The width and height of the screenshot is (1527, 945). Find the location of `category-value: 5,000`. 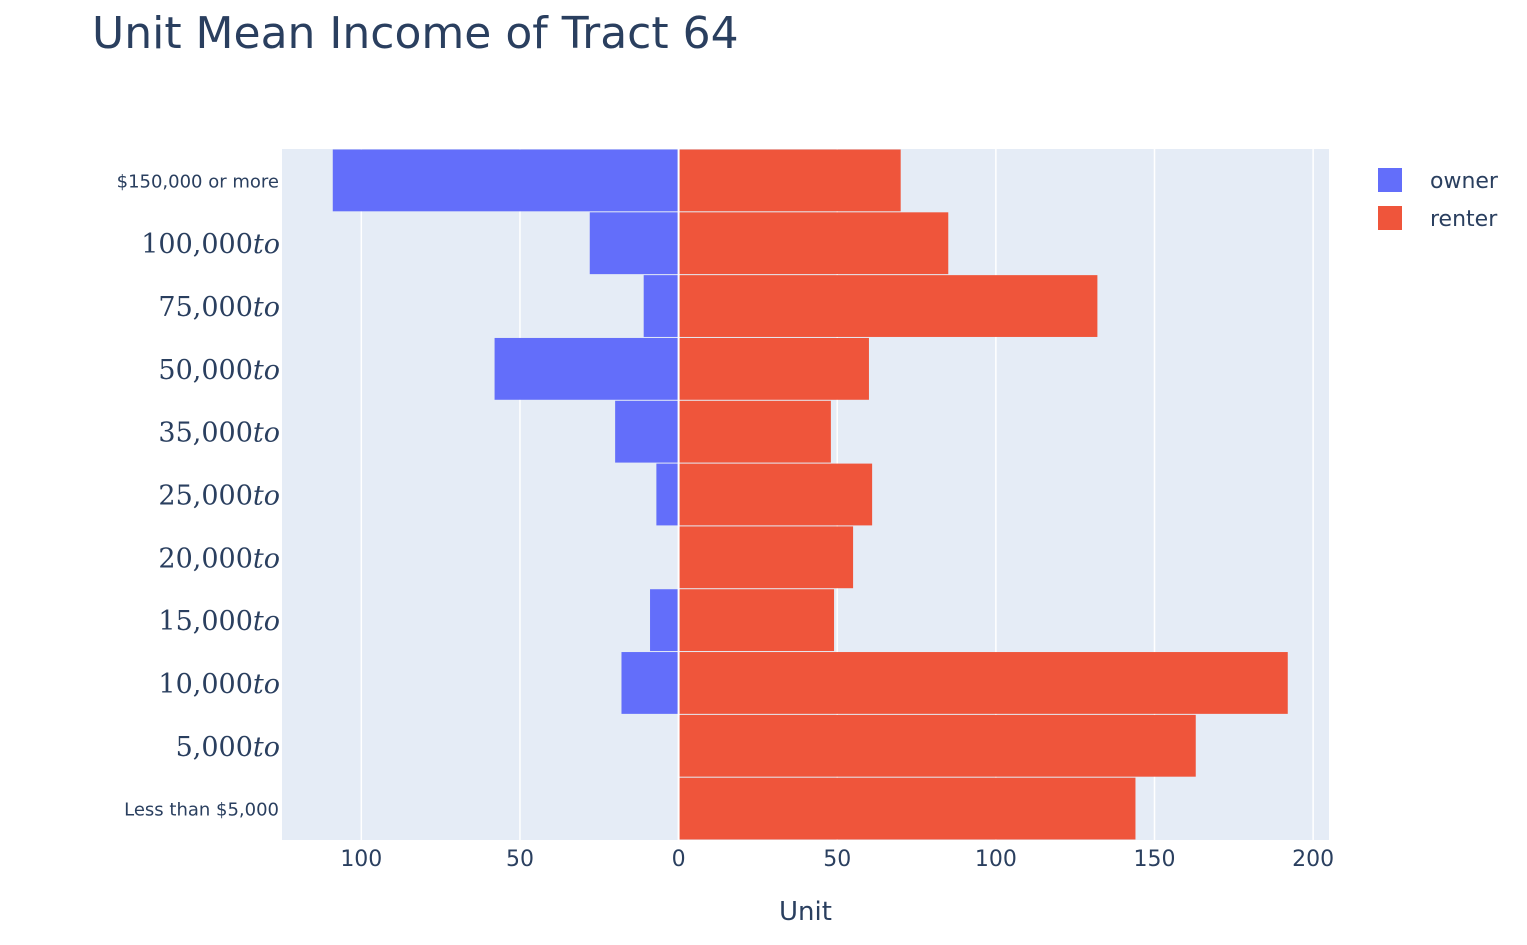

category-value: 5,000 is located at coordinates (214, 747).